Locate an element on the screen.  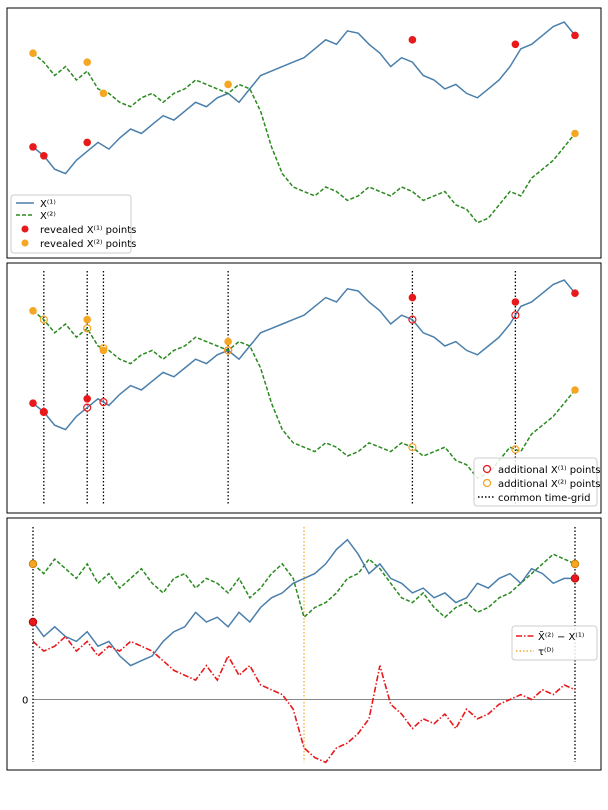
legend-additional-x1-marker is located at coordinates (487, 469).